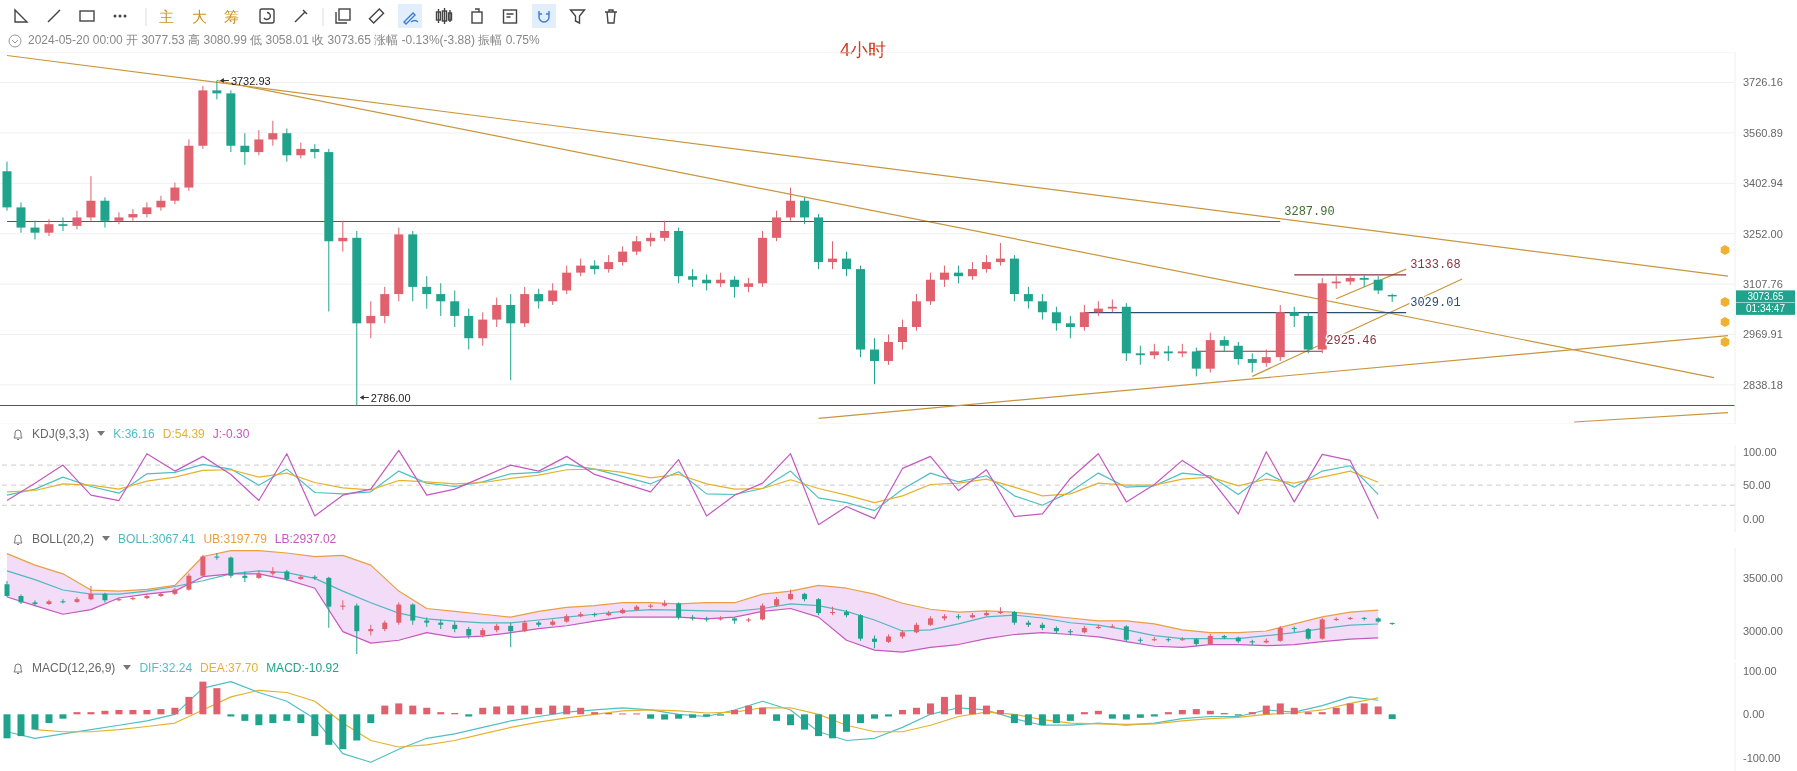  What do you see at coordinates (1766, 309) in the screenshot?
I see `text: 01:34:47` at bounding box center [1766, 309].